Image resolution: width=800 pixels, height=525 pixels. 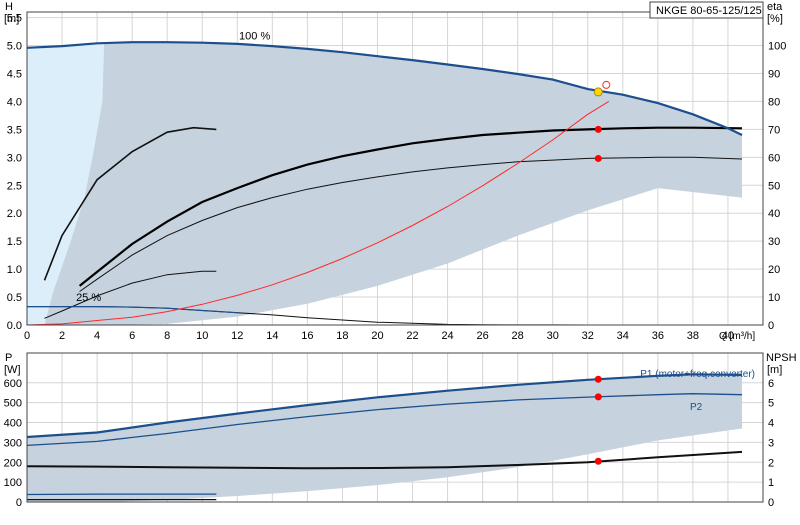 What do you see at coordinates (14, 186) in the screenshot?
I see `y-tick-label: 2.5` at bounding box center [14, 186].